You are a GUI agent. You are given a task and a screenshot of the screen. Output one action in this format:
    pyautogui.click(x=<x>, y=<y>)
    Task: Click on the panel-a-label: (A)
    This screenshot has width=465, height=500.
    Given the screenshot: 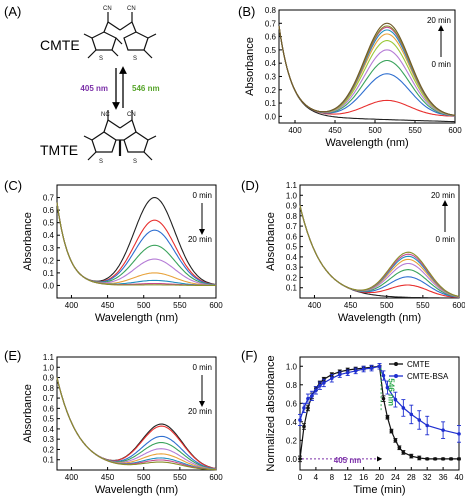 What is the action you would take?
    pyautogui.click(x=12, y=11)
    